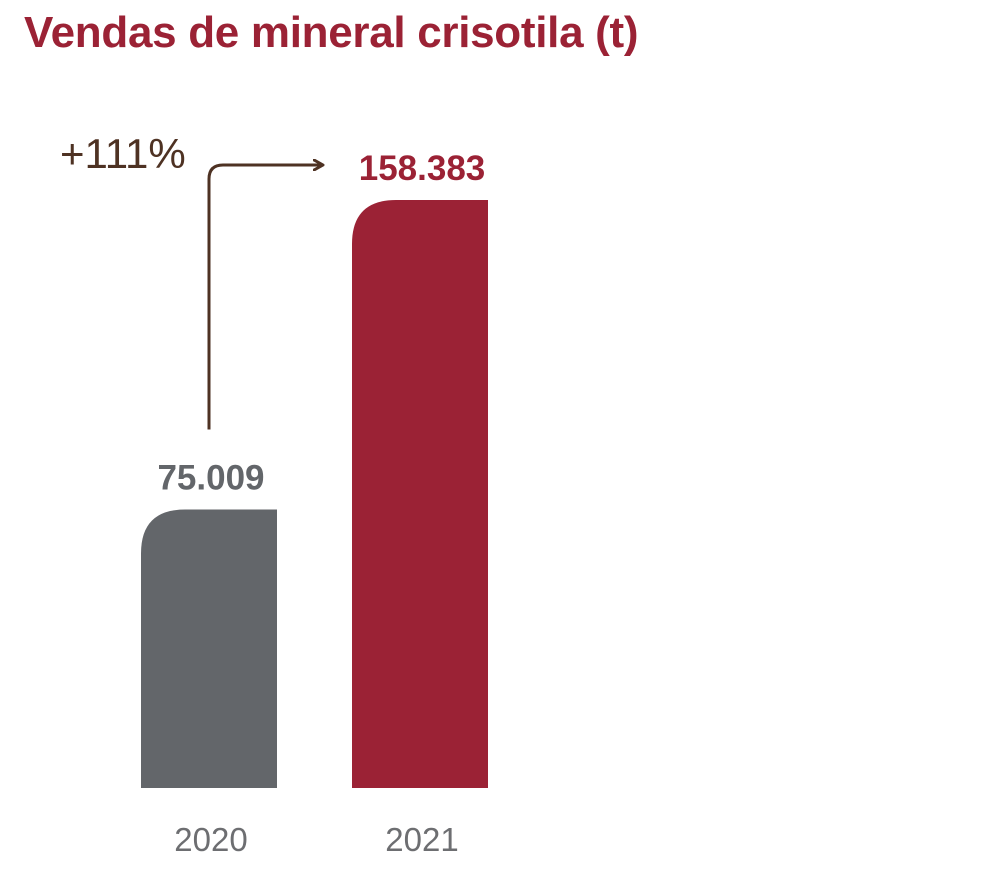 Image resolution: width=1000 pixels, height=878 pixels. Describe the element at coordinates (210, 839) in the screenshot. I see `x-tick-label-2020: 2020` at that location.